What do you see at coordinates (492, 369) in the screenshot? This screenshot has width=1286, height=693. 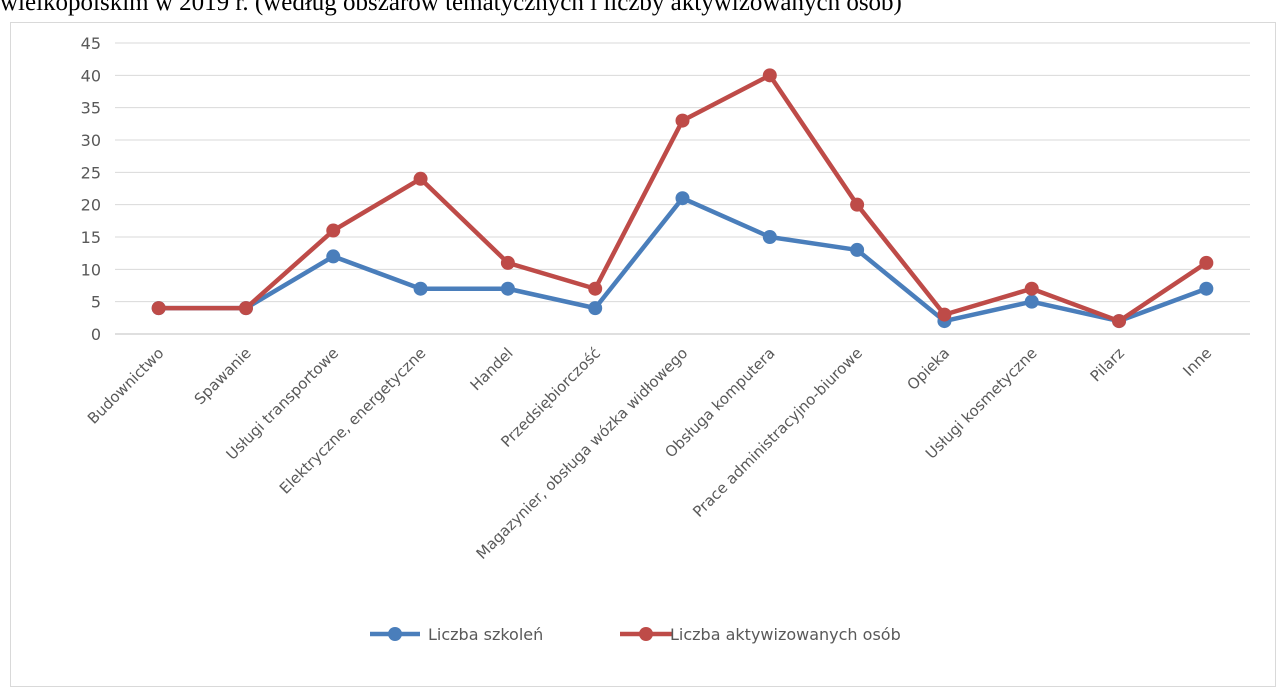 I see `x-tick-label: Handel` at bounding box center [492, 369].